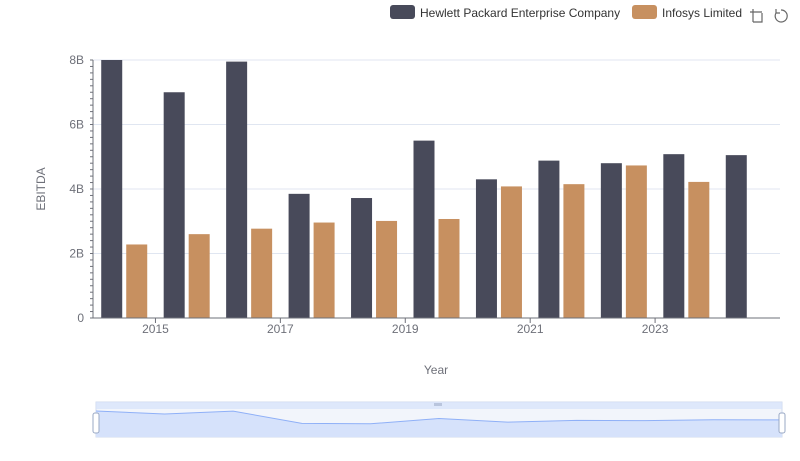 The width and height of the screenshot is (800, 461). What do you see at coordinates (756, 16) in the screenshot?
I see `zoom-icon` at bounding box center [756, 16].